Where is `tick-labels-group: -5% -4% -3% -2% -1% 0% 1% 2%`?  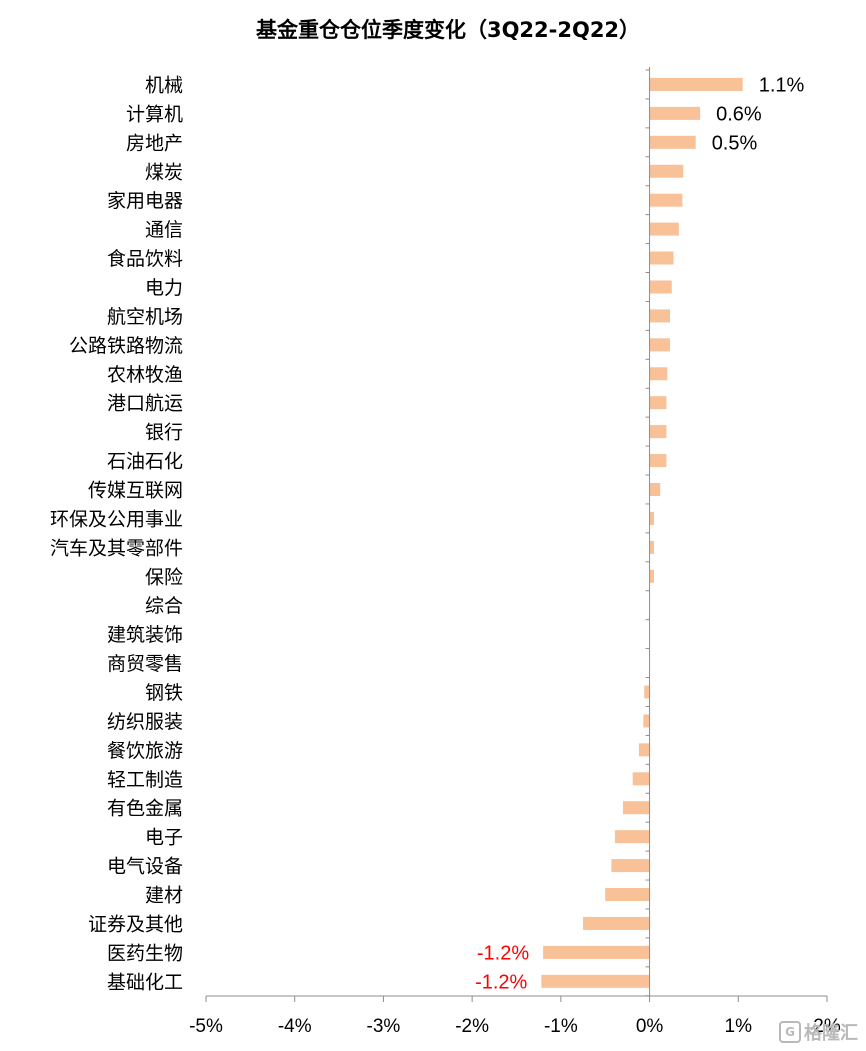
tick-labels-group: -5% -4% -3% -2% -1% 0% 1% 2% is located at coordinates (515, 1026).